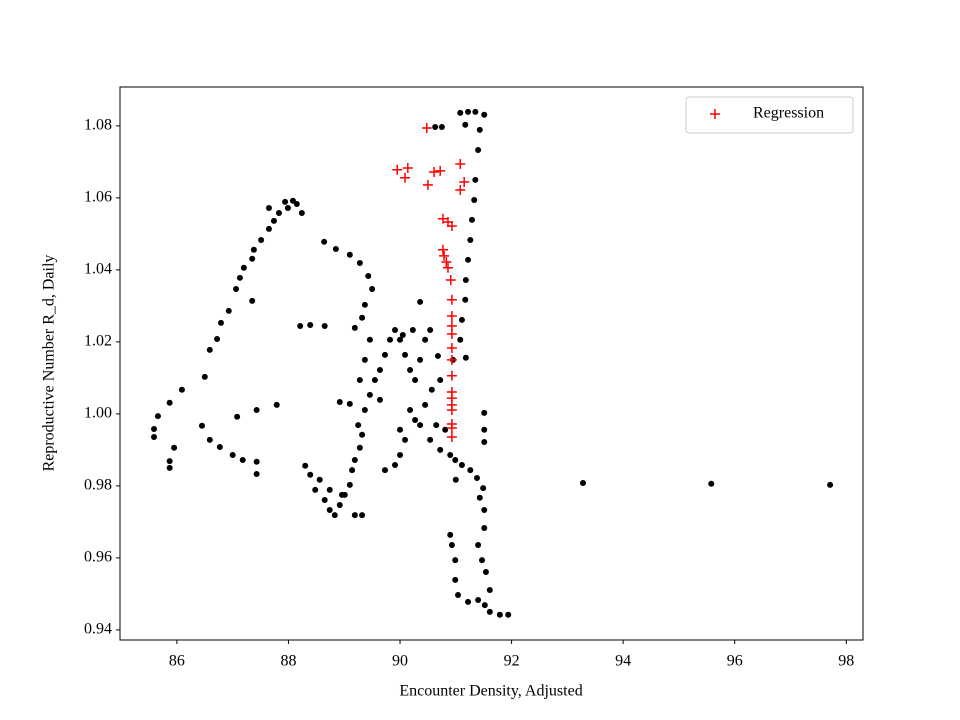 Image resolution: width=960 pixels, height=720 pixels. Describe the element at coordinates (98, 197) in the screenshot. I see `y-tick-label: 1.06` at that location.